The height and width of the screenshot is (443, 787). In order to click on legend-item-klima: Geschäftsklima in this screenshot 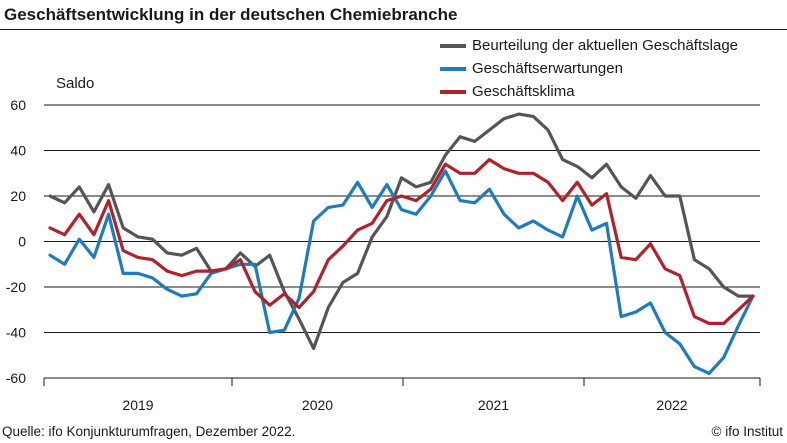, I will do `click(589, 91)`.